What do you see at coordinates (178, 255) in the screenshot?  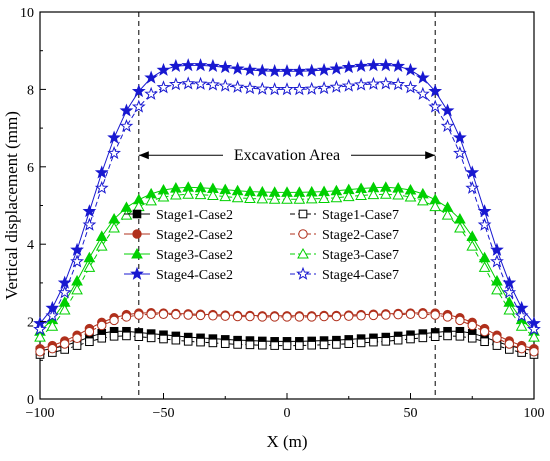 I see `legend-entry-stage3-case2: Stage3-Case2` at bounding box center [178, 255].